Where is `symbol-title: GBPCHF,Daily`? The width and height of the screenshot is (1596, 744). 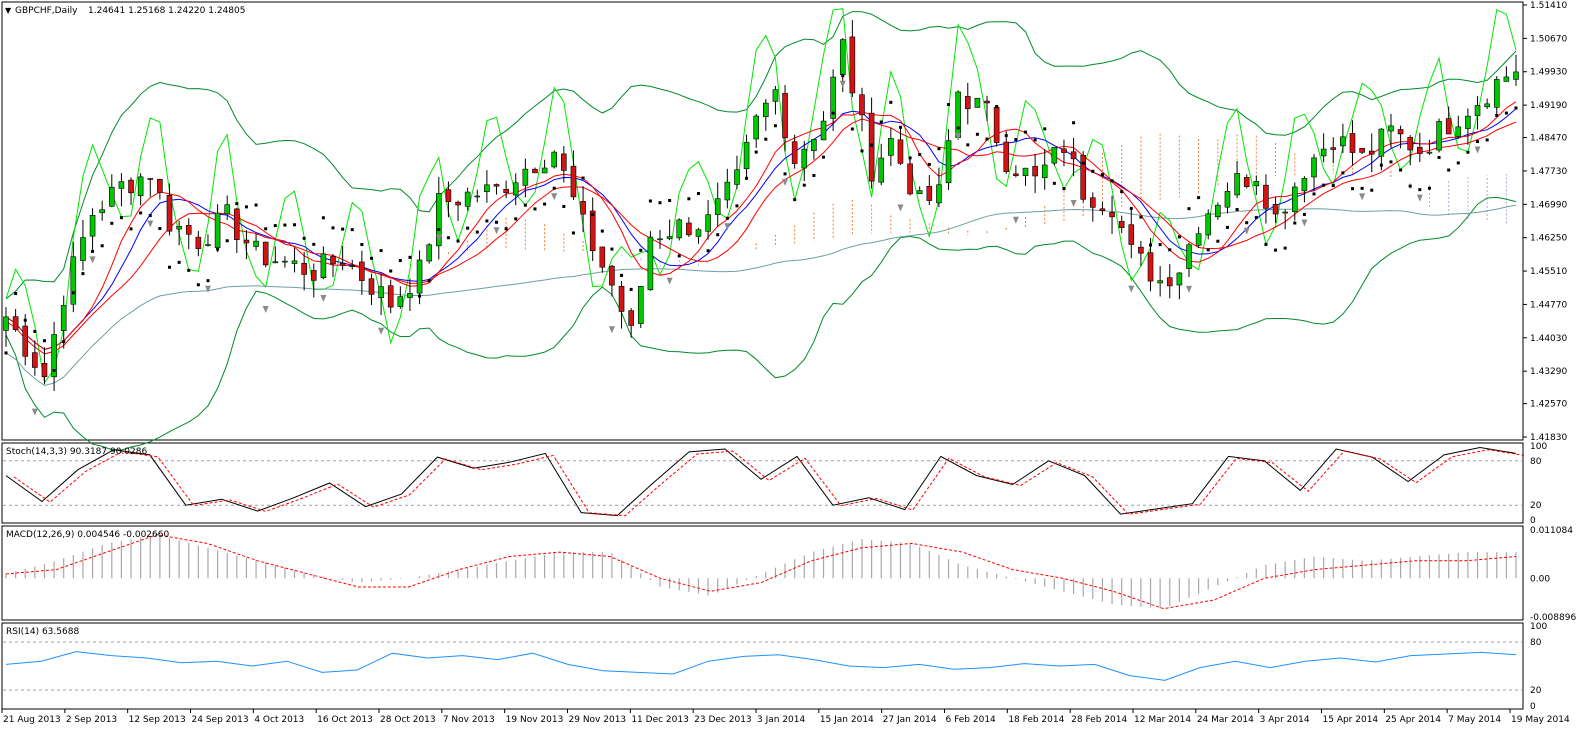
symbol-title: GBPCHF,Daily is located at coordinates (46, 11).